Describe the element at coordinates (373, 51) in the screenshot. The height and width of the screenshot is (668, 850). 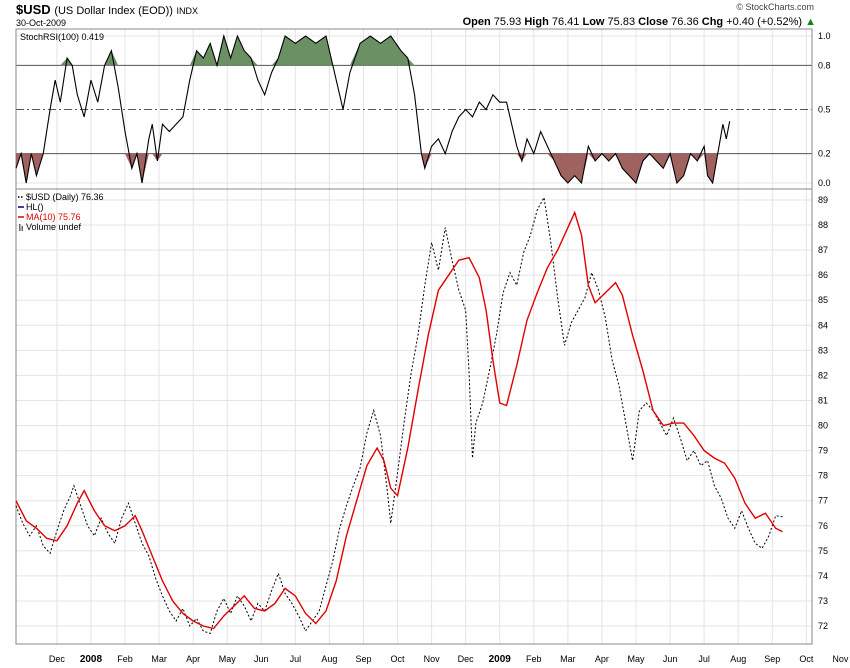
I see `overbought-fill` at that location.